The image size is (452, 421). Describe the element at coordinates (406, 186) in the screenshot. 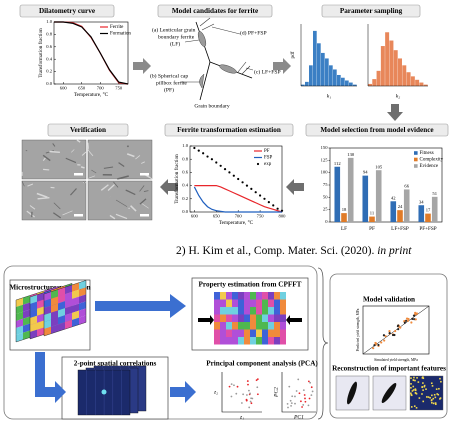

I see `data-label: 66` at that location.